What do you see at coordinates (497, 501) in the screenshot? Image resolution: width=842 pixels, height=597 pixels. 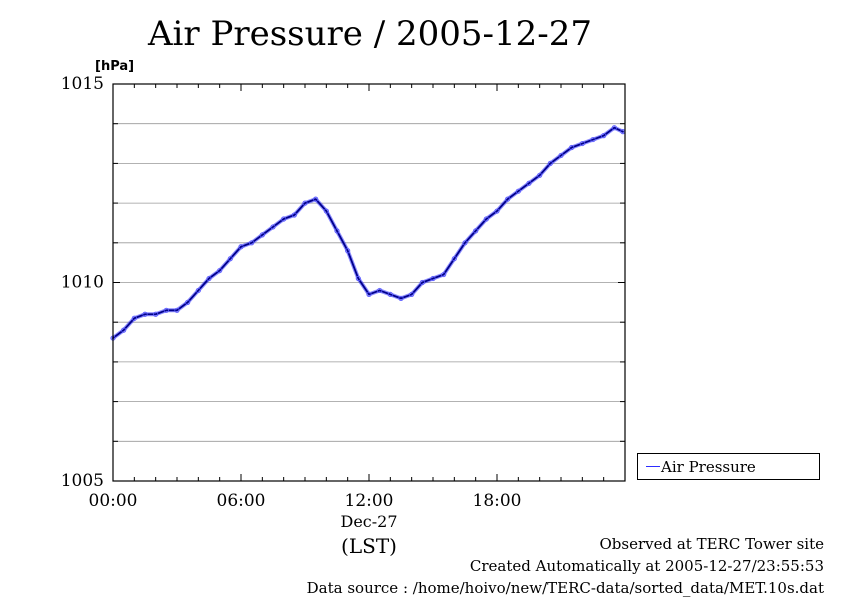 I see `x-tick-label: 18:00` at bounding box center [497, 501].